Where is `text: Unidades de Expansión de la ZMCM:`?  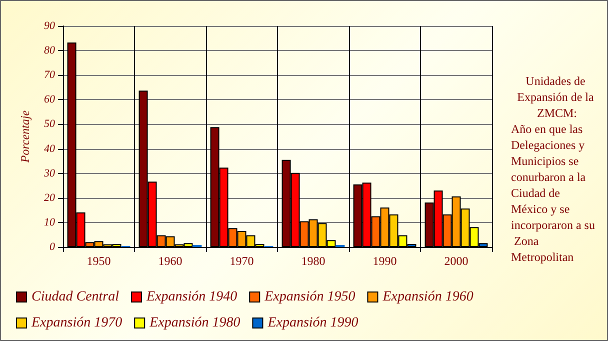
text: Unidades de Expansión de la ZMCM: is located at coordinates (557, 97).